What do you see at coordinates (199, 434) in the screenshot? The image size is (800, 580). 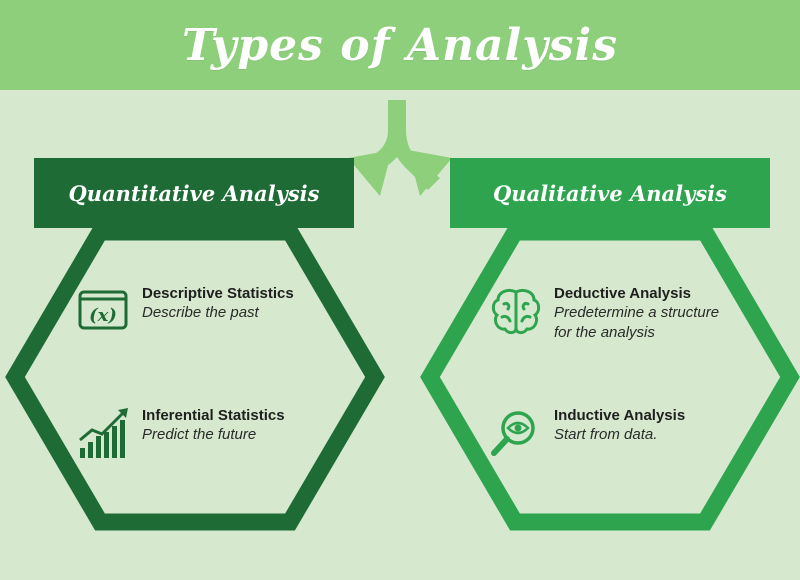 I see `inferential-statistics-desc: Predict the future` at bounding box center [199, 434].